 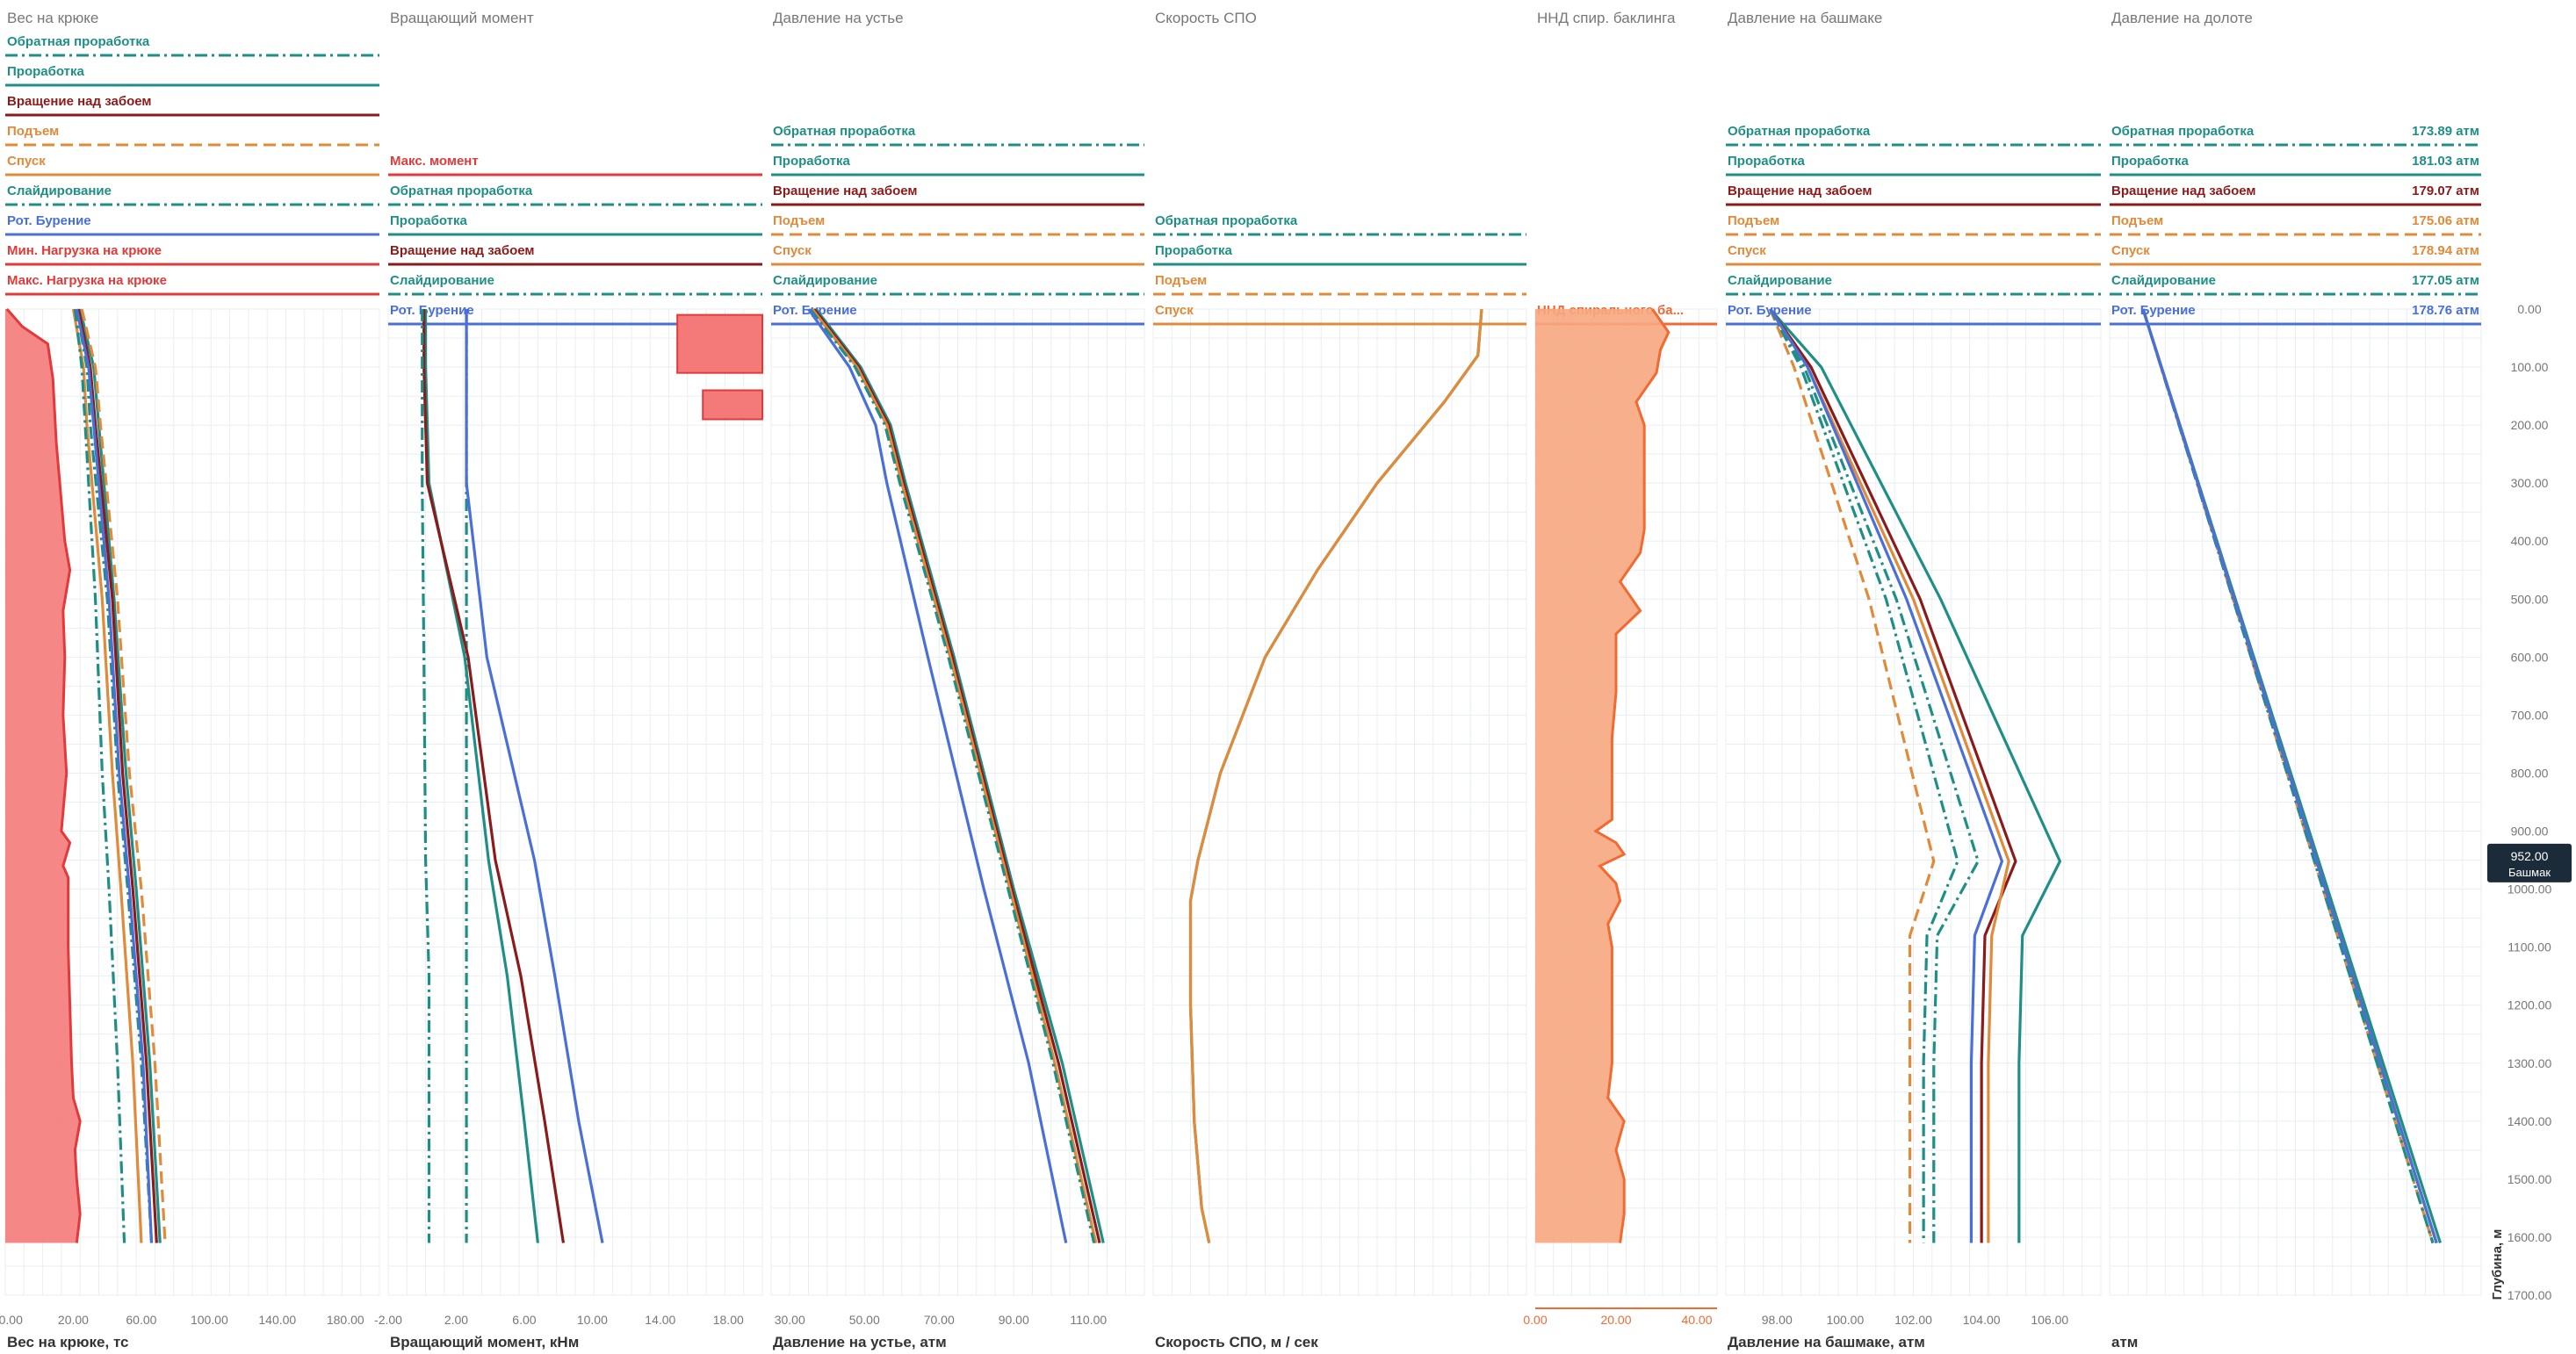 I want to click on x-axis-label: Скорость СПО, м / сек, so click(x=1236, y=1342).